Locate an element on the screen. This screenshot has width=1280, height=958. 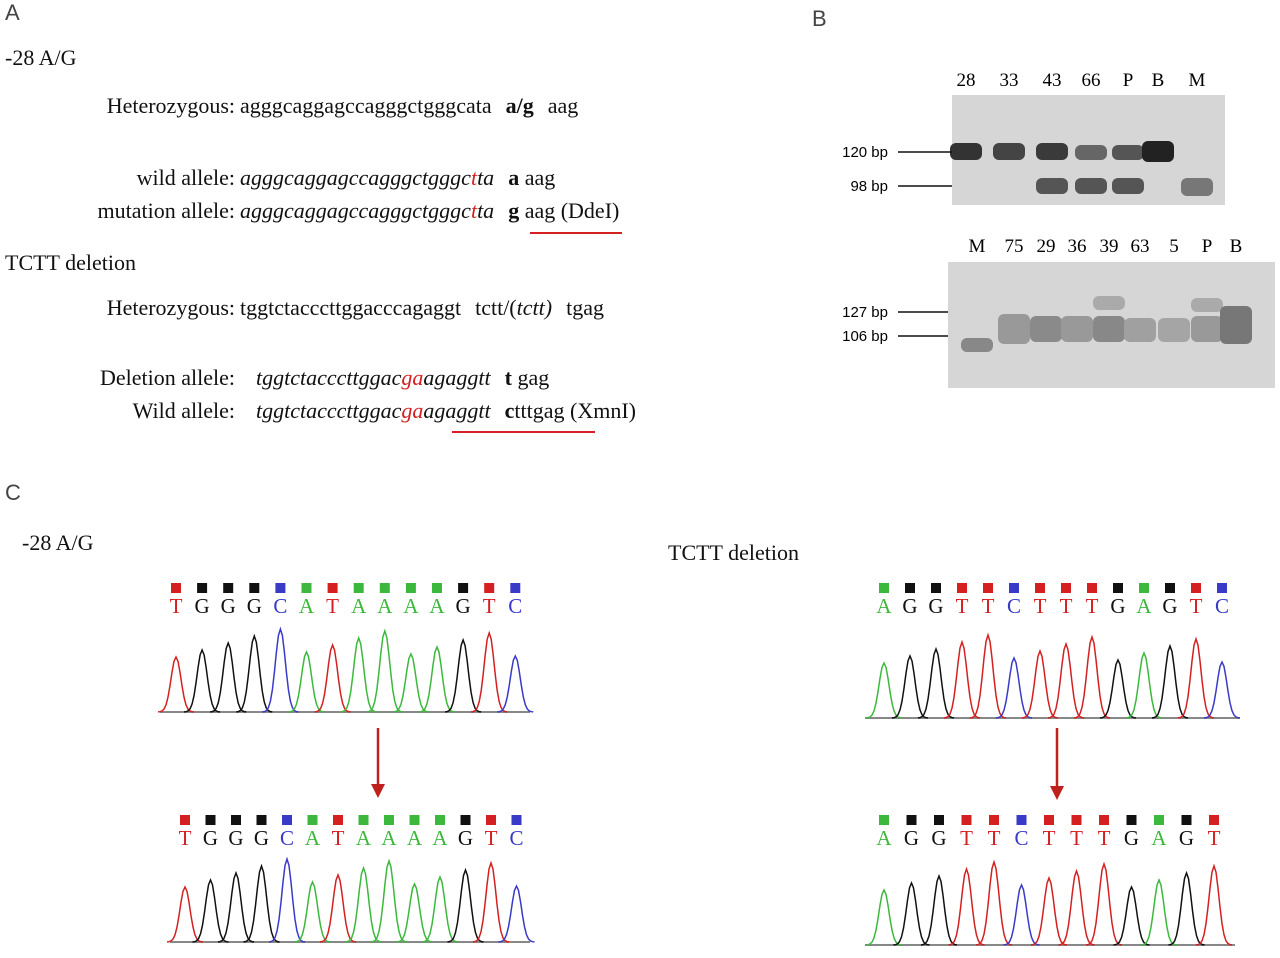
sequence: agggcaggagccagggctgggctta g aag (DdeI) is located at coordinates (429, 211).